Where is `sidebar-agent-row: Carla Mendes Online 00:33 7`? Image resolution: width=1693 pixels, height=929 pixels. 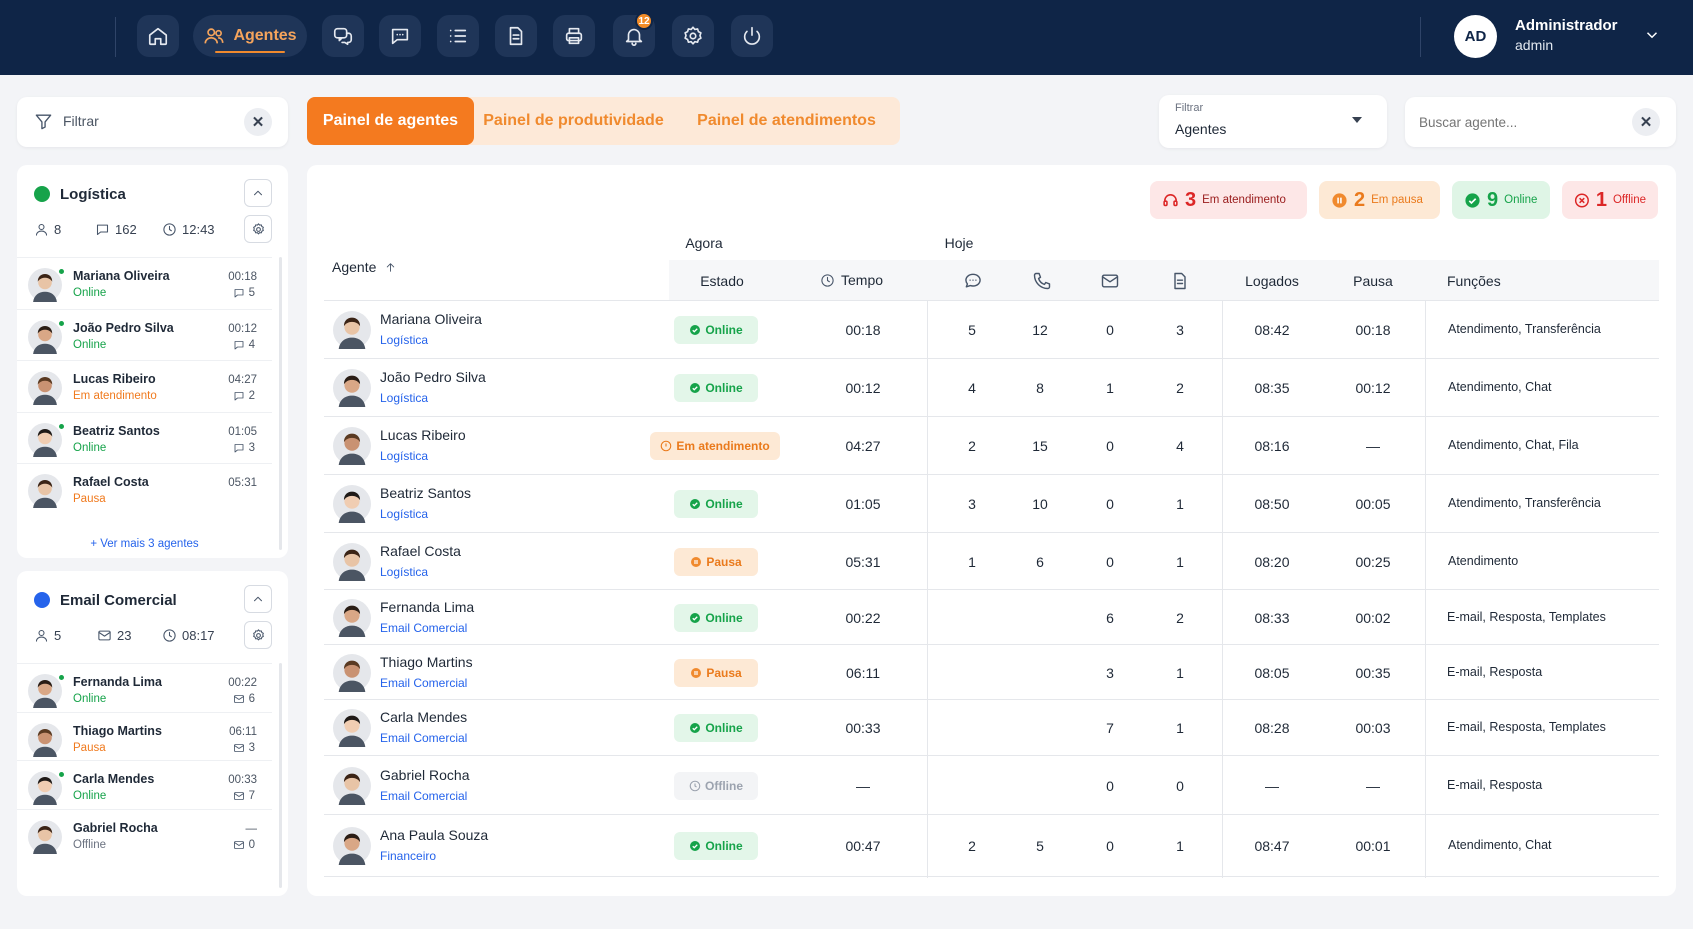 sidebar-agent-row: Carla Mendes Online 00:33 7 is located at coordinates (144, 786).